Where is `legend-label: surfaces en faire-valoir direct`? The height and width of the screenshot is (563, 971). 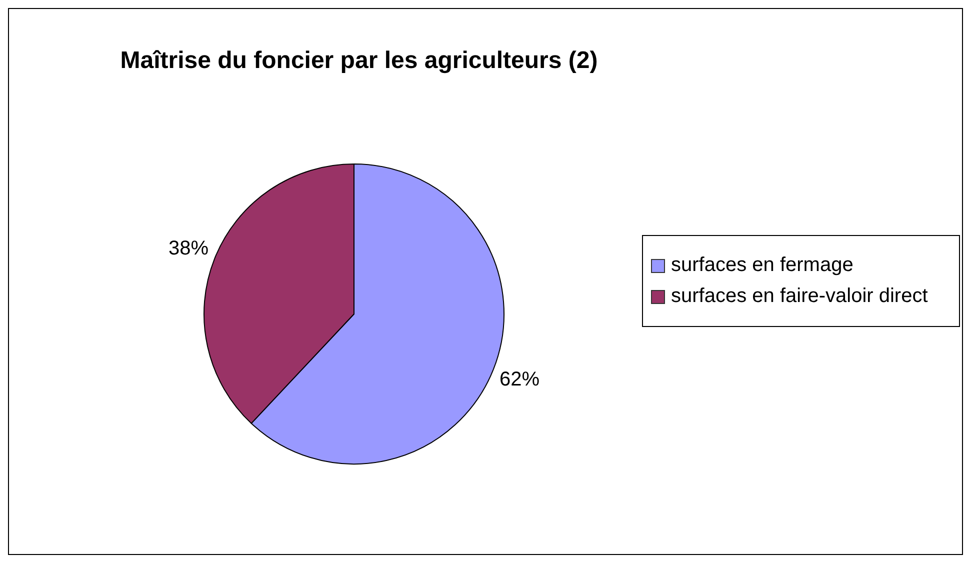 legend-label: surfaces en faire-valoir direct is located at coordinates (799, 296).